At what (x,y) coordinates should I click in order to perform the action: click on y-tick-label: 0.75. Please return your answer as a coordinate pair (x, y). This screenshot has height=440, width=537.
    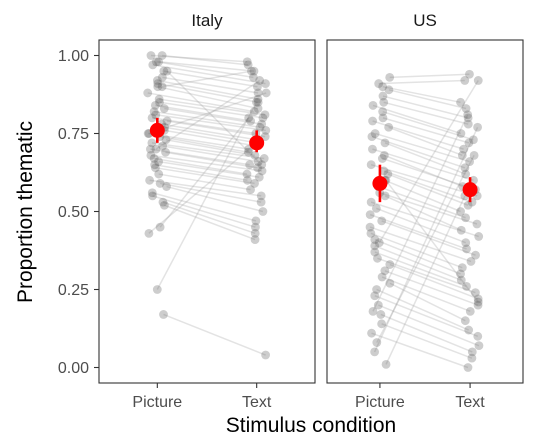
    Looking at the image, I should click on (73, 134).